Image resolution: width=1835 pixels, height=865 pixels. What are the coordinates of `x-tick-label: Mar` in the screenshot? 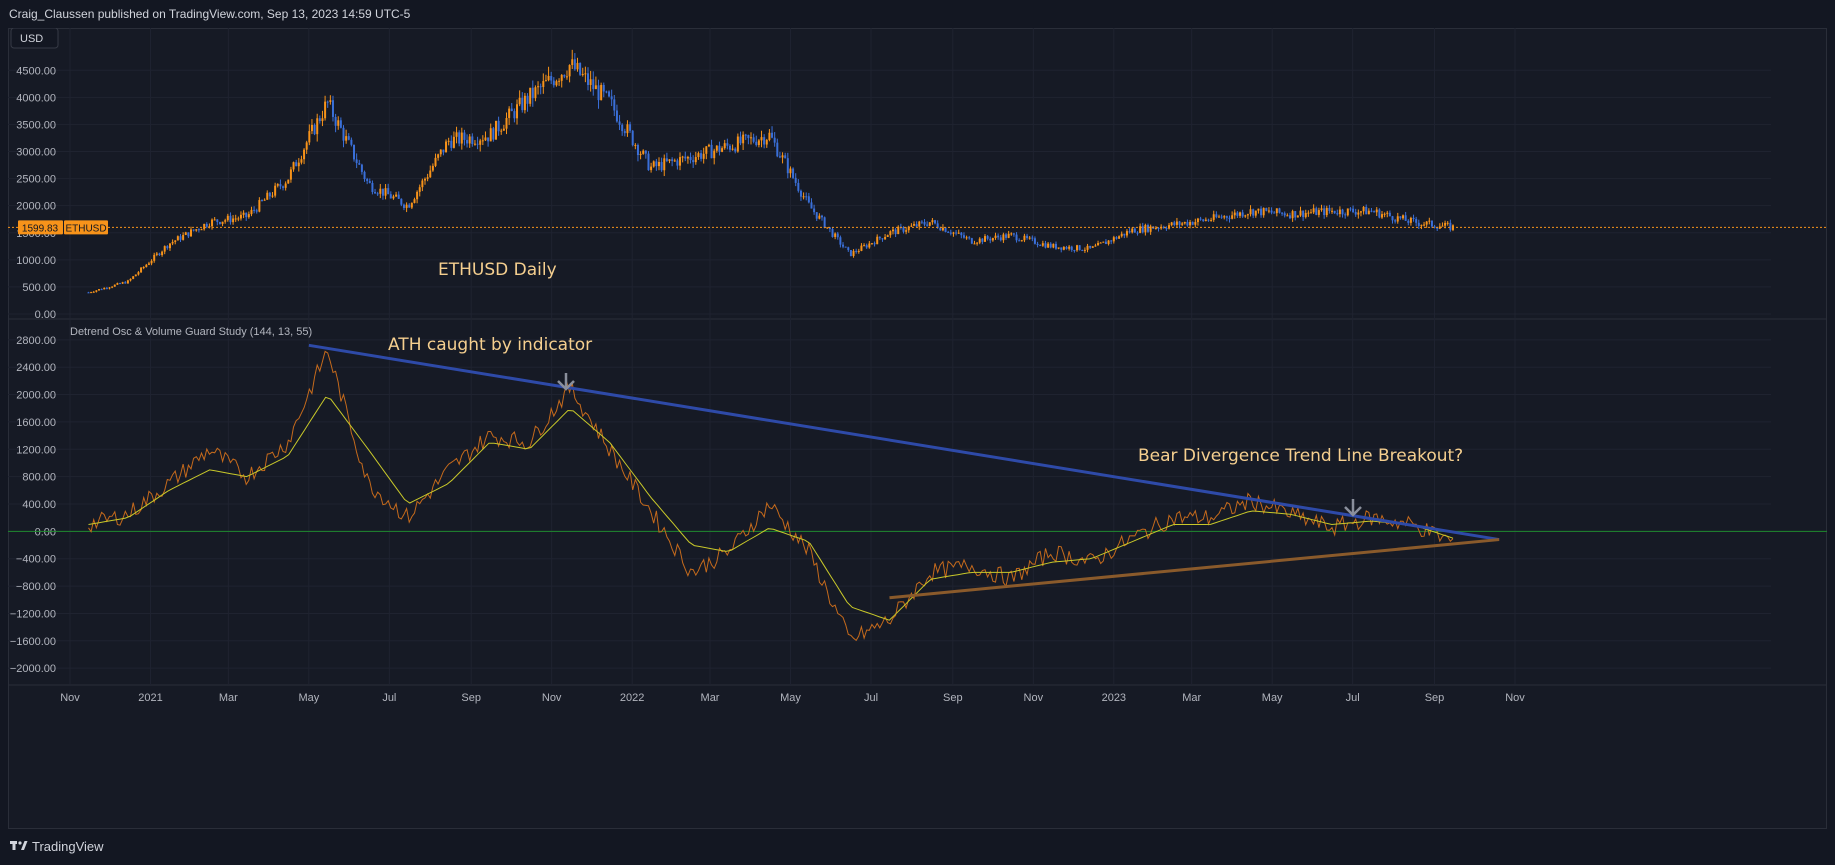 It's located at (710, 698).